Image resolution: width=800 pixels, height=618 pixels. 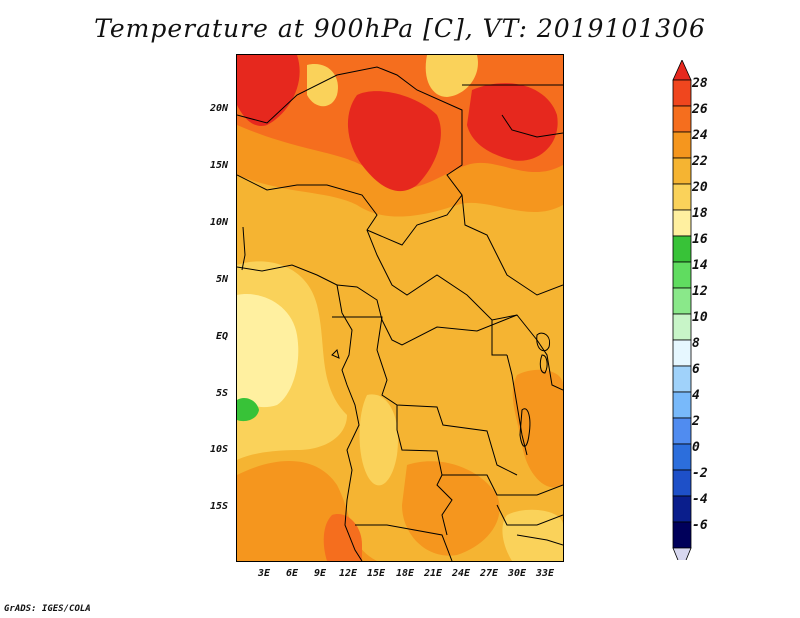 I want to click on colorbar-label-20: 20, so click(x=700, y=187).